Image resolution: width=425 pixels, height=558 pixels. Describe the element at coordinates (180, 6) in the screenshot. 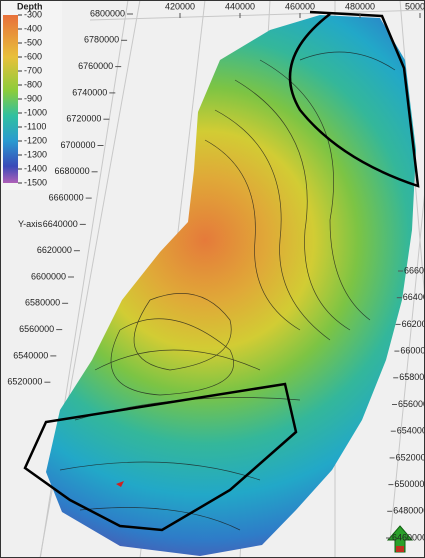

I see `top-tick-label: 420000` at that location.